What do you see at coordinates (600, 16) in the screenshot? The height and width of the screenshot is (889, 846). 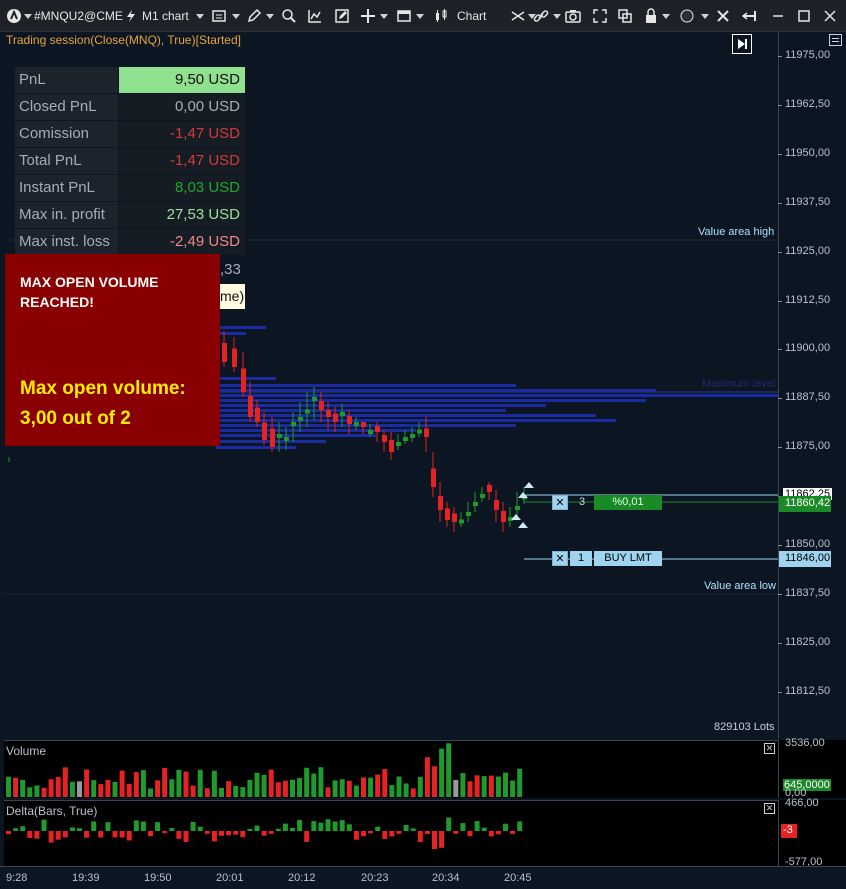 I see `fullscreen-icon` at bounding box center [600, 16].